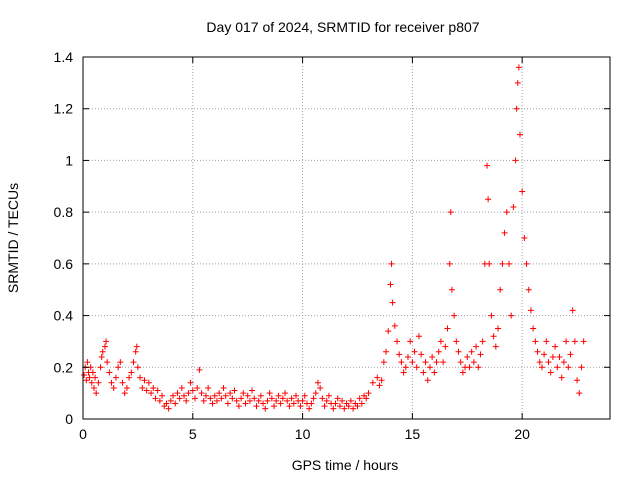 The height and width of the screenshot is (480, 640). I want to click on x-tick-labels: 0 5 10 15 20, so click(304, 434).